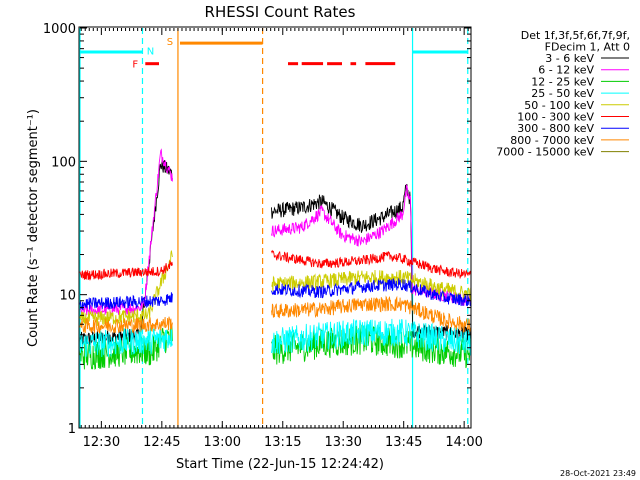 The height and width of the screenshot is (480, 640). I want to click on y-tick-label: 1000, so click(59, 29).